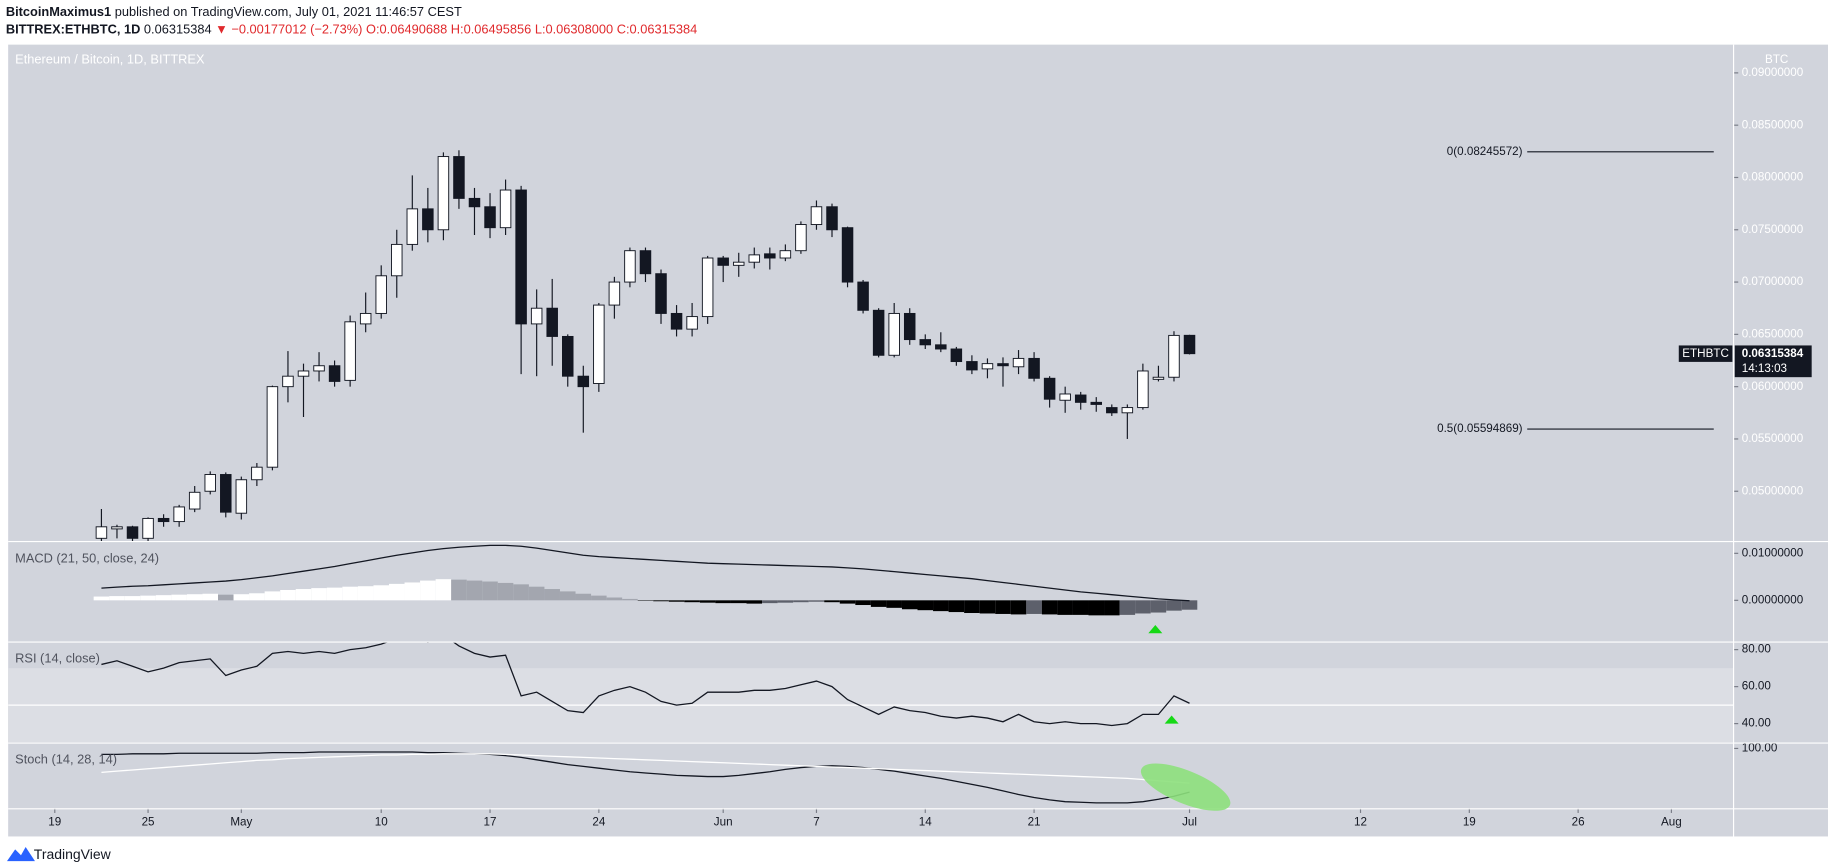  I want to click on x-tick-label: 21, so click(1034, 821).